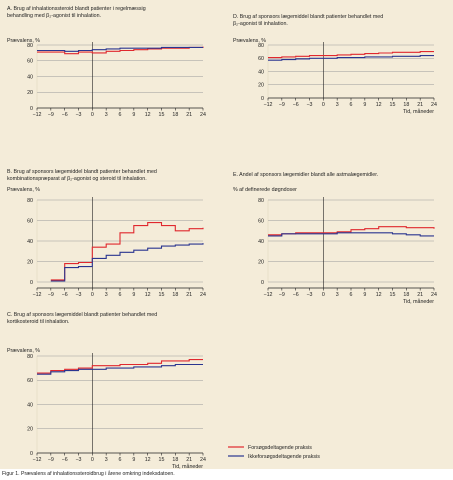 The image size is (453, 480). Describe the element at coordinates (106, 295) in the screenshot. I see `panel-b-xtick-label: 3` at that location.